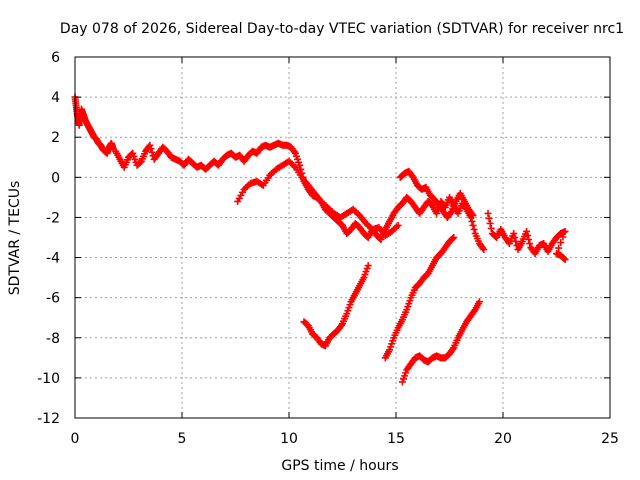 This screenshot has height=480, width=640. I want to click on x-tick-label: 20, so click(503, 439).